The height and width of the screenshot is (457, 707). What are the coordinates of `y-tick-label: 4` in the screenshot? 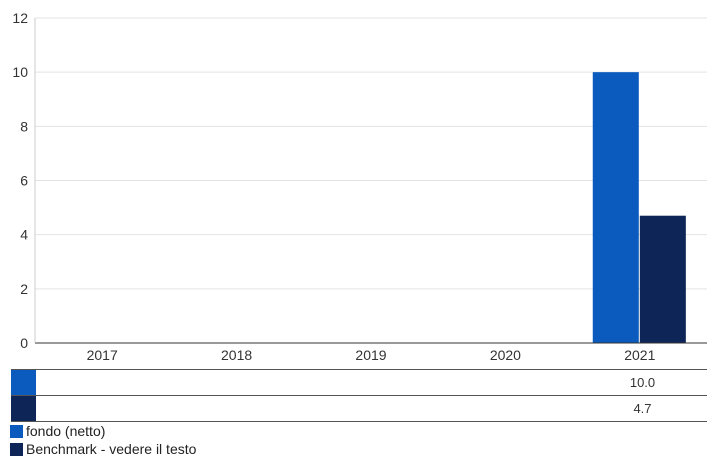 It's located at (24, 235).